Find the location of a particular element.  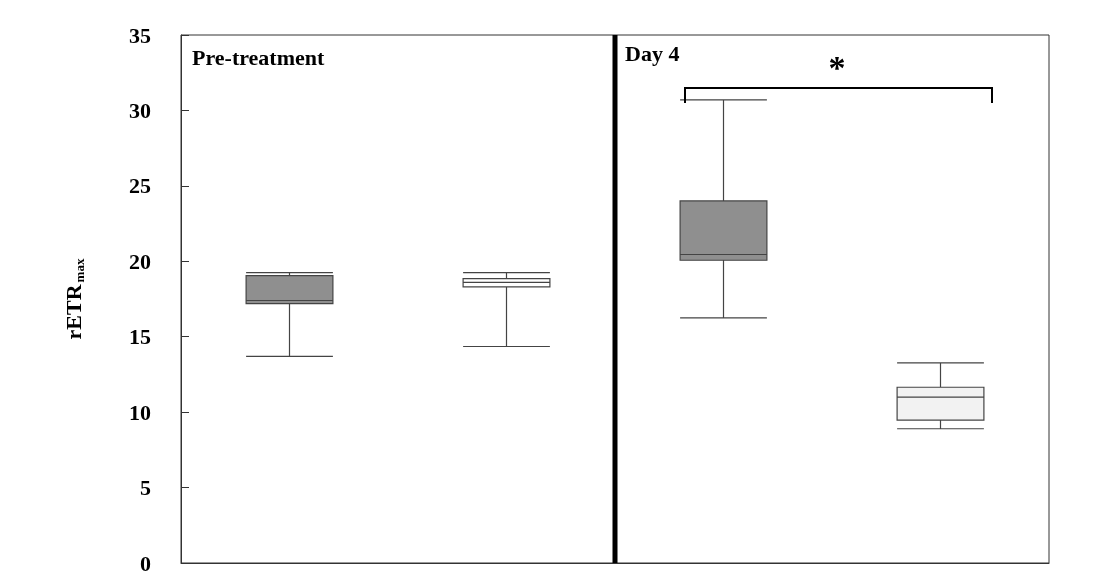

y-tick-label: 25 is located at coordinates (140, 186).